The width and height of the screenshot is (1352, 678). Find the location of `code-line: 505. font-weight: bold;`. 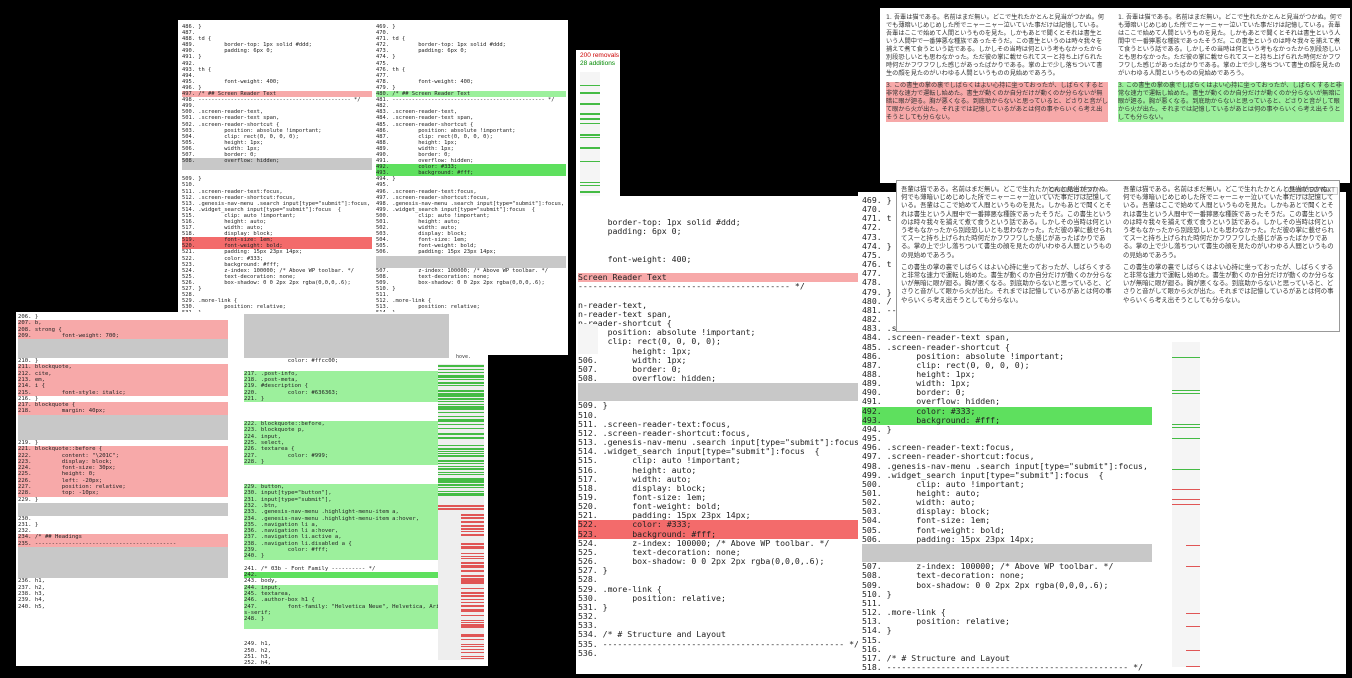

code-line: 505. font-weight: bold; is located at coordinates (426, 246).